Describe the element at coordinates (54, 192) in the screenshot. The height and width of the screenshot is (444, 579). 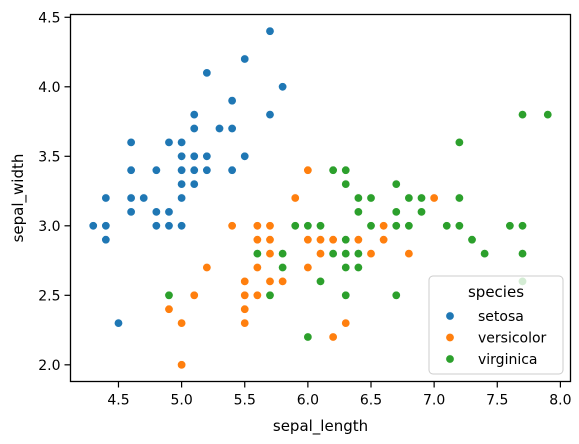
I see `y-axis-ticks: 2.0 2.5 3.0 3.5 4.0 4.5` at that location.